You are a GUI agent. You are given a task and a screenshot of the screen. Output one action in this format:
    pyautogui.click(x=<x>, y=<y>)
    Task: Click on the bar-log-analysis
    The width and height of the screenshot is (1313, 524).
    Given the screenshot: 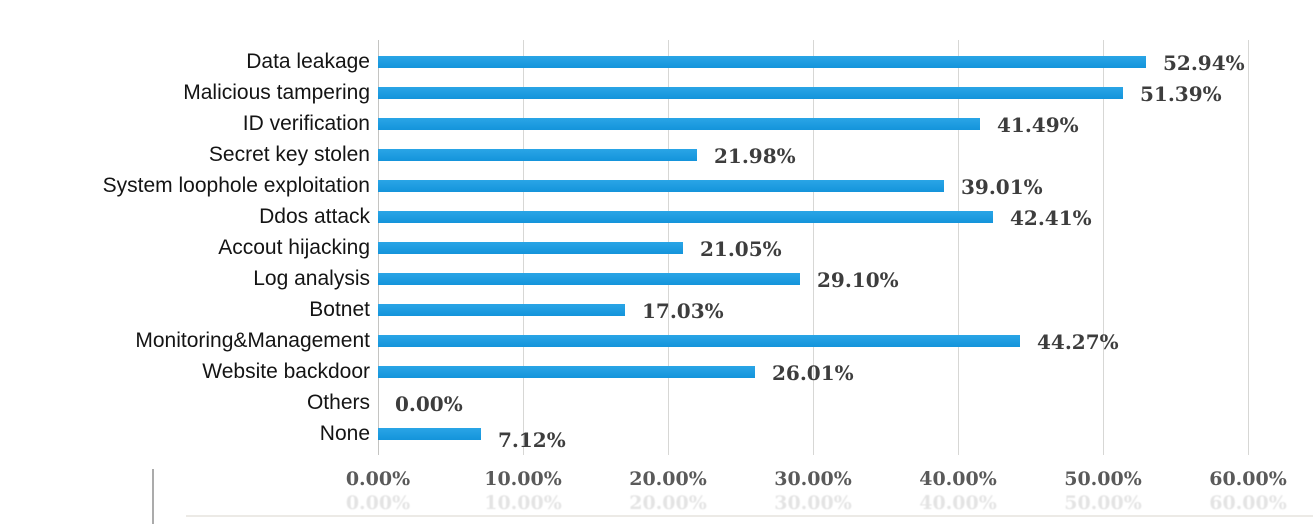 What is the action you would take?
    pyautogui.click(x=589, y=279)
    